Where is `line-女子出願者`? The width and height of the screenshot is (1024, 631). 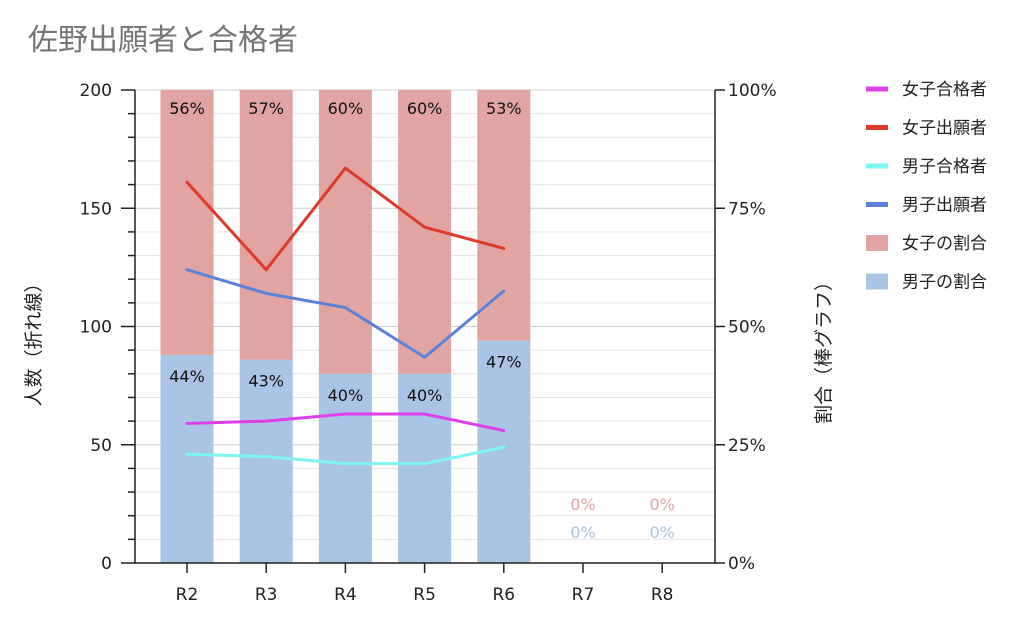
line-女子出願者 is located at coordinates (345, 219).